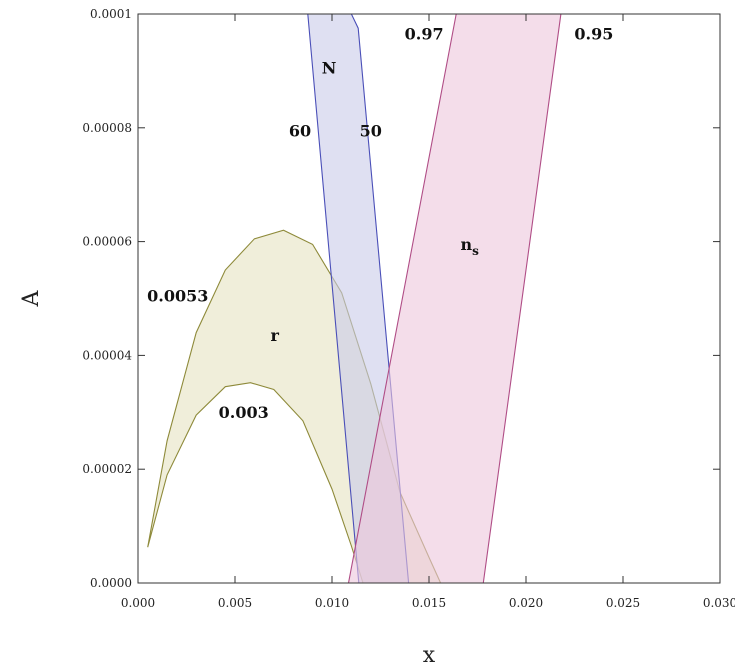 The image size is (735, 668). Describe the element at coordinates (107, 355) in the screenshot. I see `y-tick-label: 0.00004` at that location.